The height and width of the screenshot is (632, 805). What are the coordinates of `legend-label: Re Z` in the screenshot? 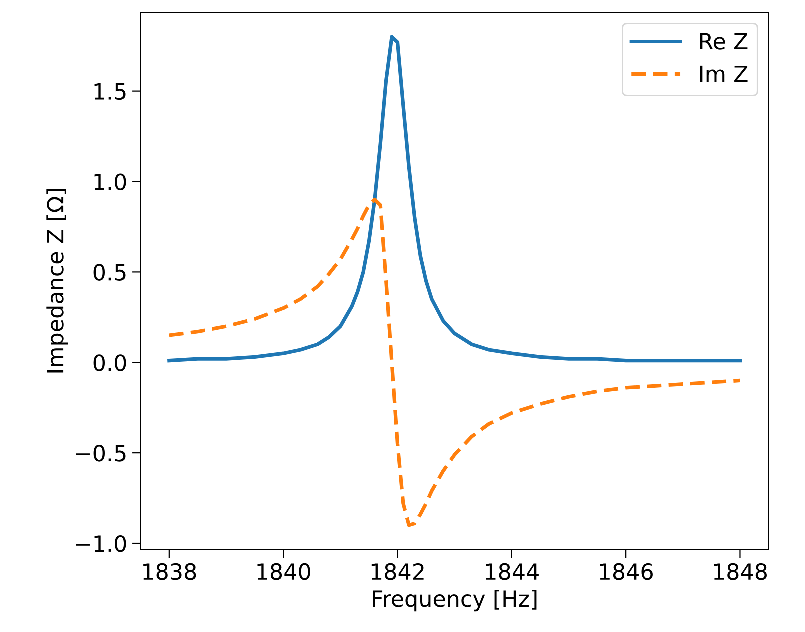 It's located at (724, 41).